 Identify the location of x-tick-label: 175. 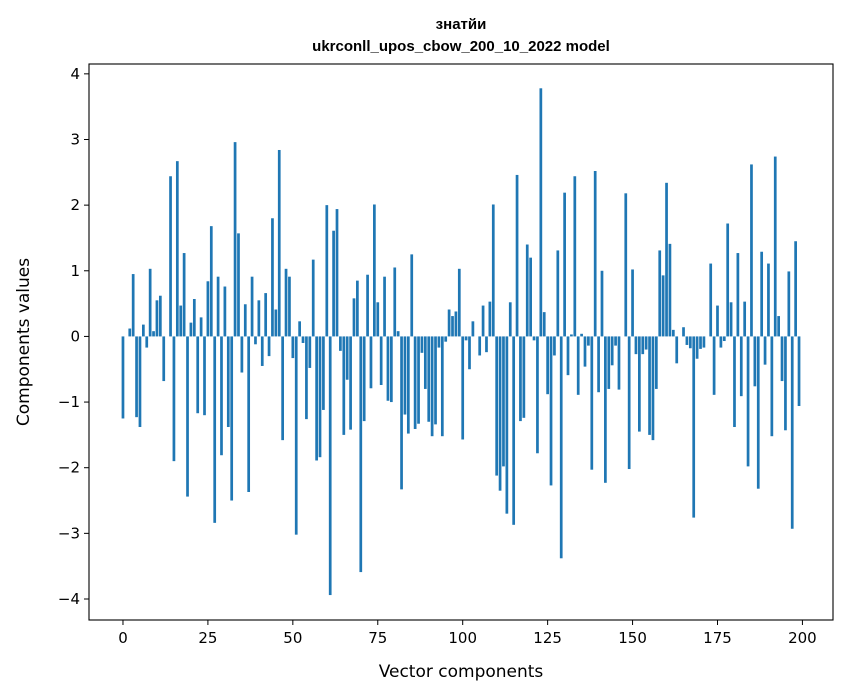
(717, 638).